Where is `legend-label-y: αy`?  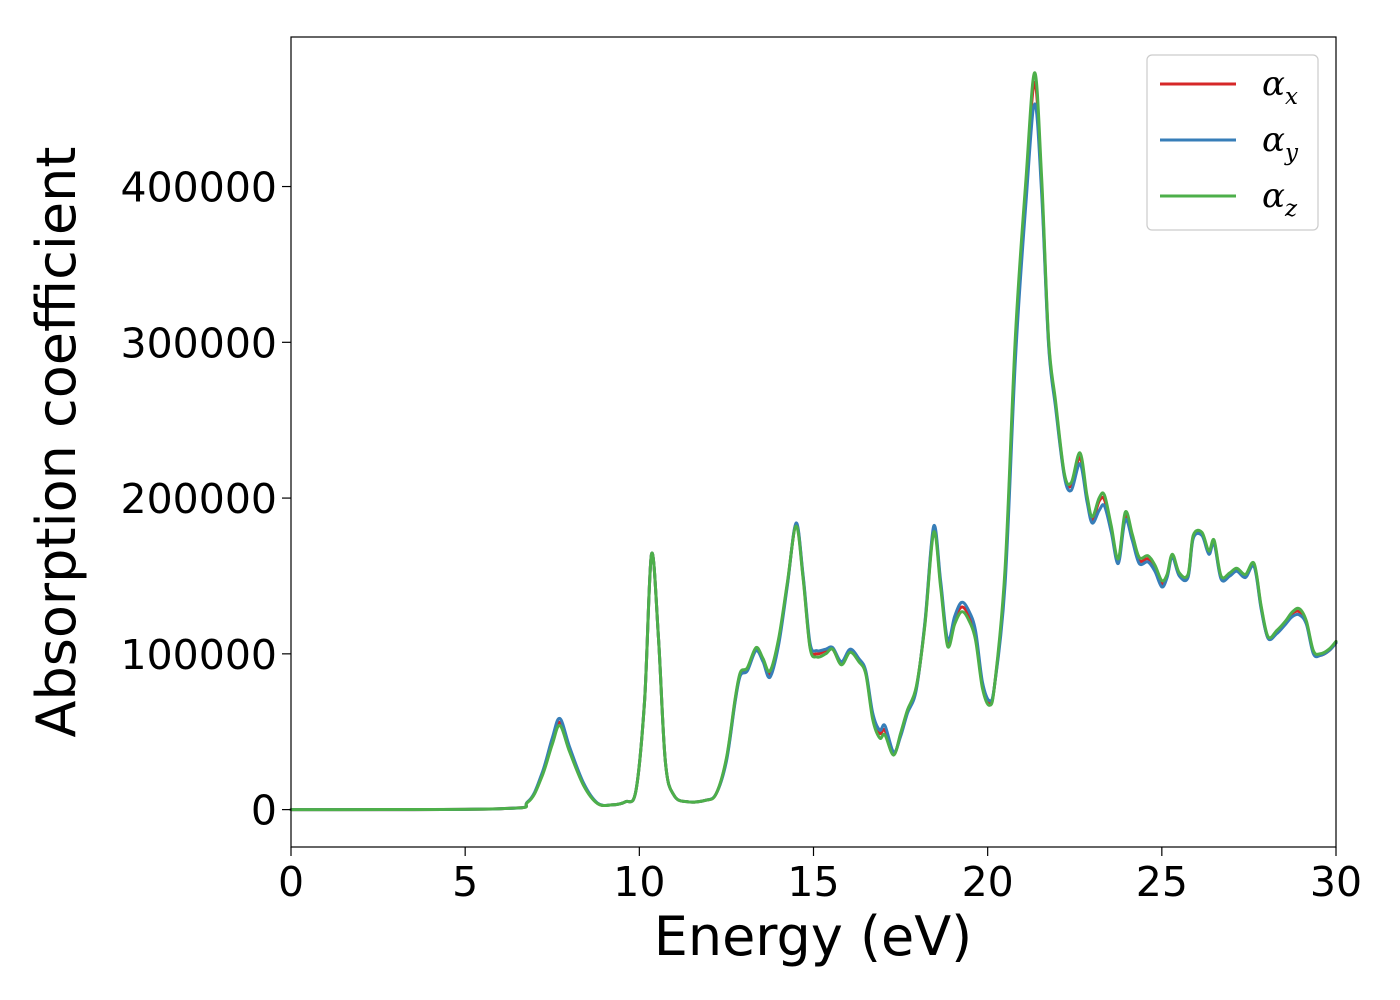 legend-label-y: αy is located at coordinates (1280, 143).